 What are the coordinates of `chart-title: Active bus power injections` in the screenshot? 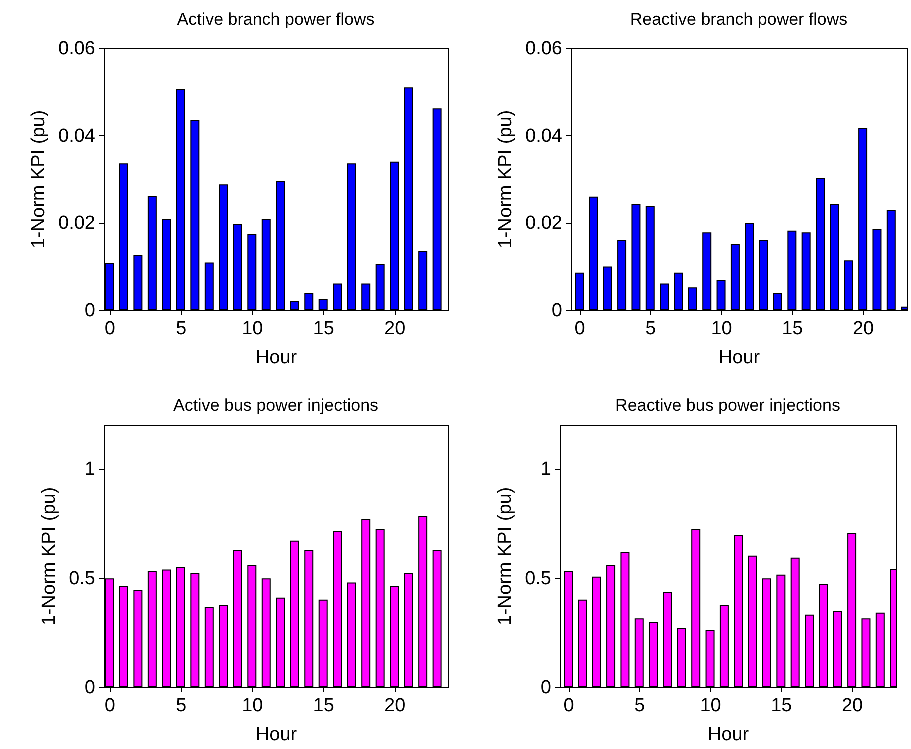 It's located at (276, 405).